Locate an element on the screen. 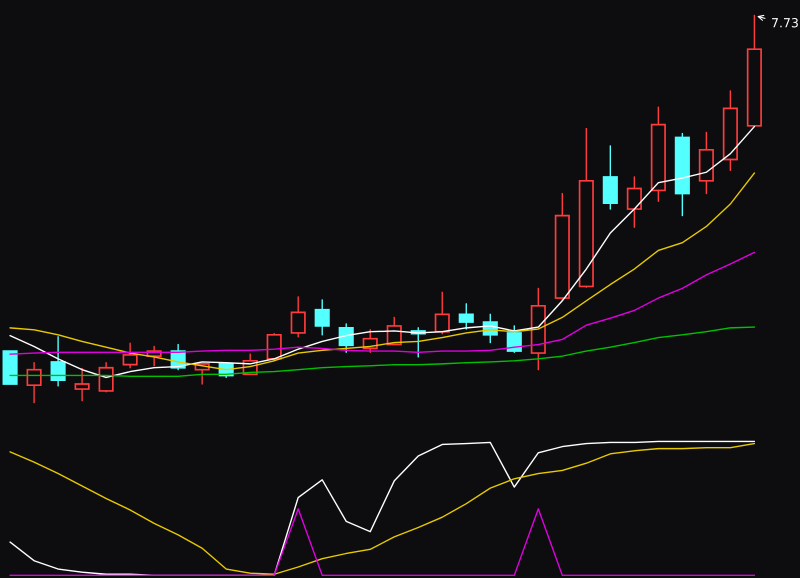 The image size is (800, 578). text: 7.73 is located at coordinates (785, 23).